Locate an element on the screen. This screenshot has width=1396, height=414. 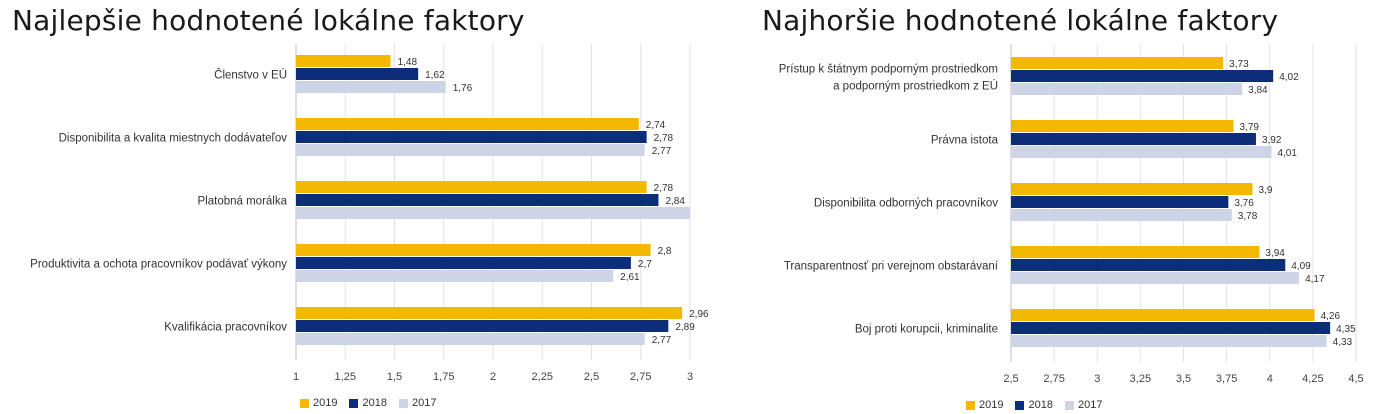
x-tick-label: 1,5 is located at coordinates (394, 377).